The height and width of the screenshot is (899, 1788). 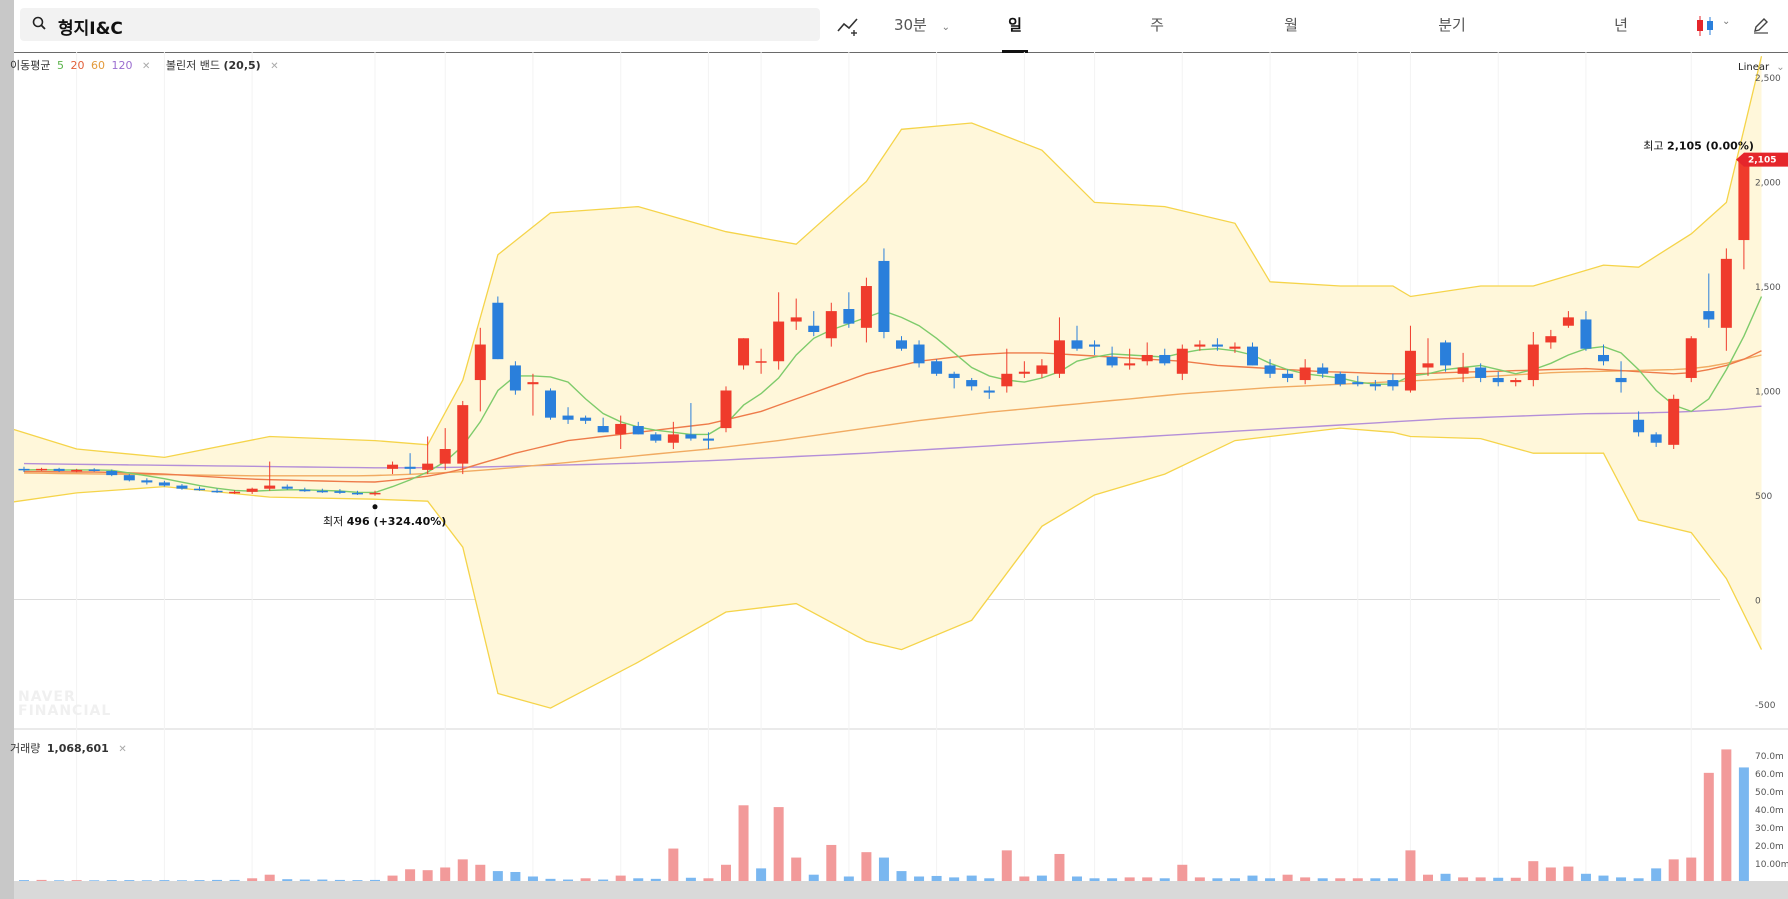 What do you see at coordinates (25, 748) in the screenshot?
I see `volume-label: 거래량` at bounding box center [25, 748].